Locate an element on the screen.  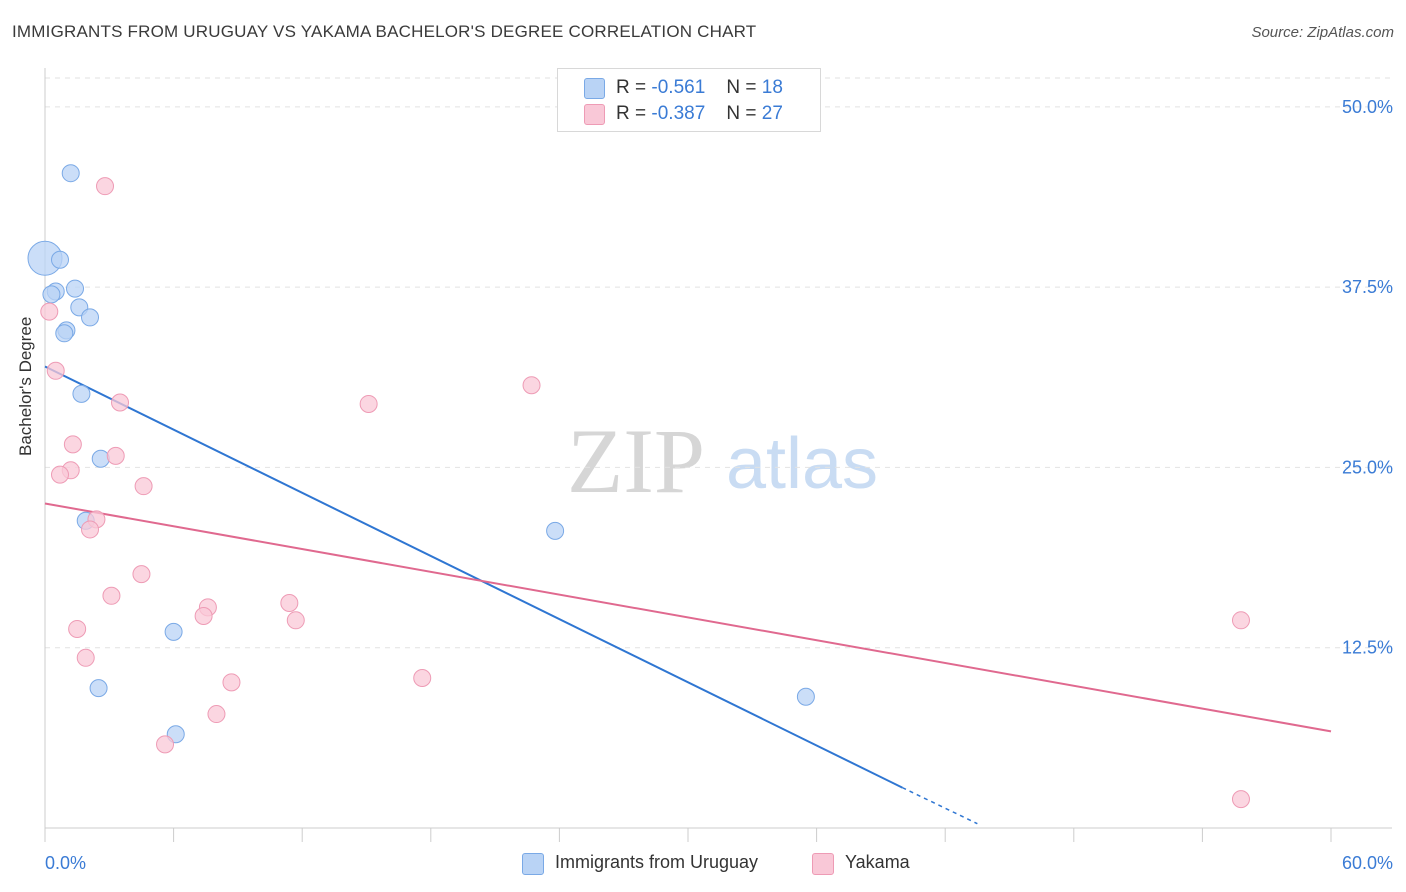
legend-swatch-uruguay is located at coordinates (594, 88).